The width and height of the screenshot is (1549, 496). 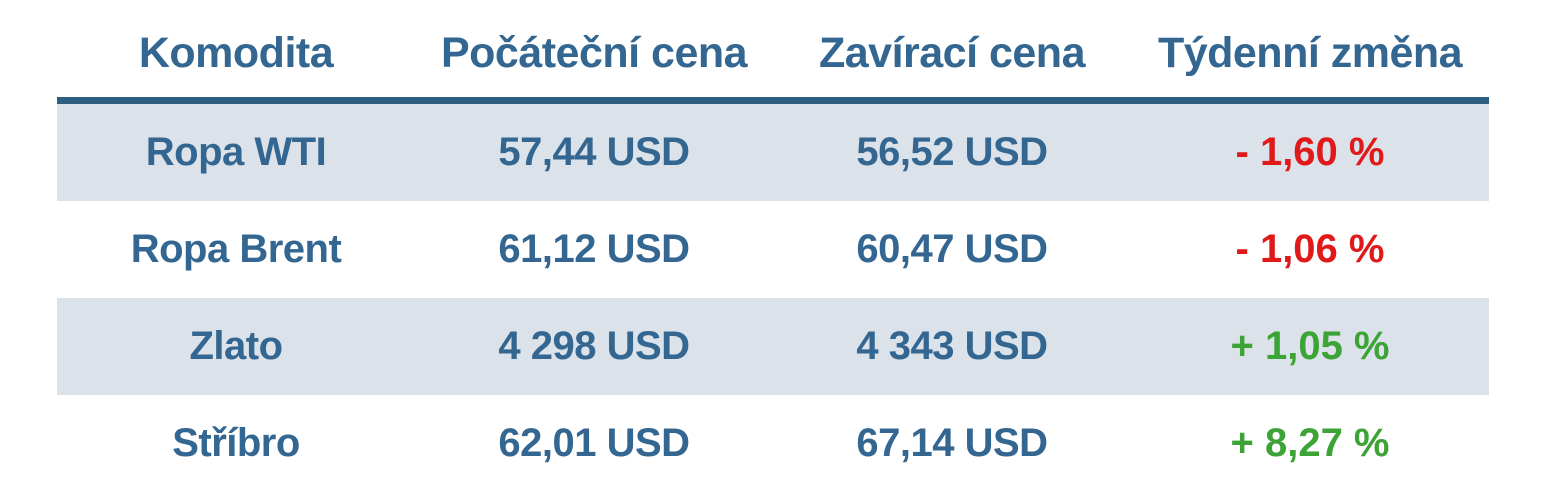 What do you see at coordinates (594, 346) in the screenshot?
I see `cell-open-price: 4 298 USD` at bounding box center [594, 346].